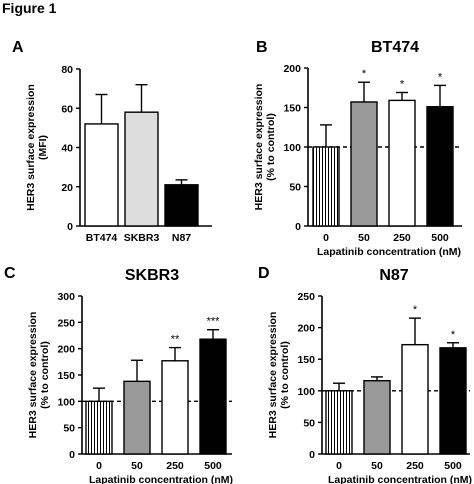 The width and height of the screenshot is (474, 484). I want to click on y-tick-label: 300, so click(66, 297).